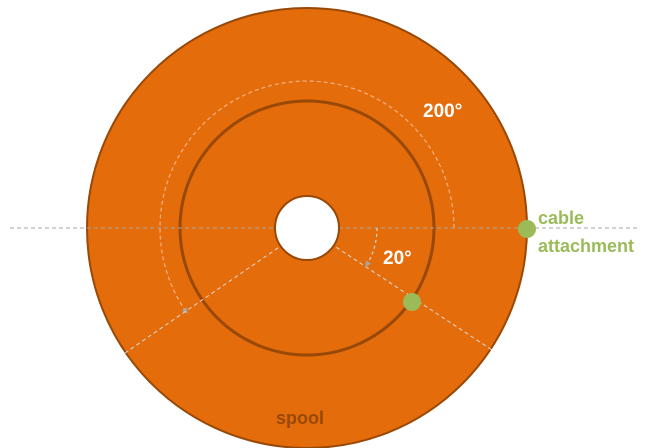  Describe the element at coordinates (300, 418) in the screenshot. I see `spool-label: spool` at that location.